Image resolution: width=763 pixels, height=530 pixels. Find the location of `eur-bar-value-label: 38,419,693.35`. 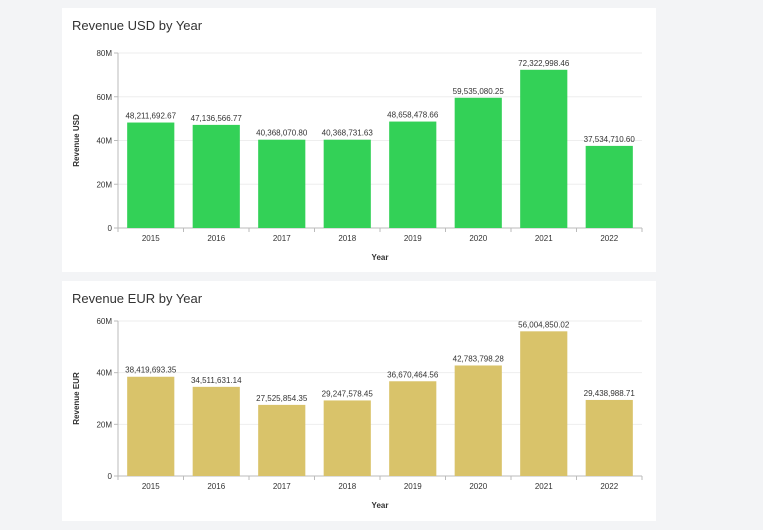

eur-bar-value-label: 38,419,693.35 is located at coordinates (151, 370).